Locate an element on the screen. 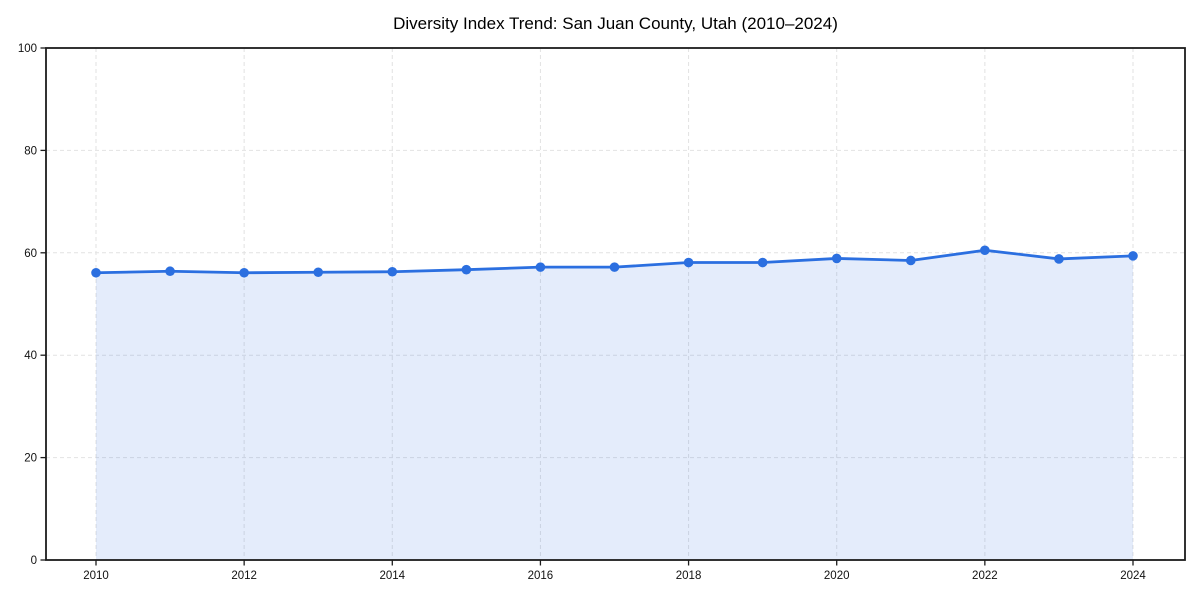  x-tick-label: 2022 is located at coordinates (985, 576).